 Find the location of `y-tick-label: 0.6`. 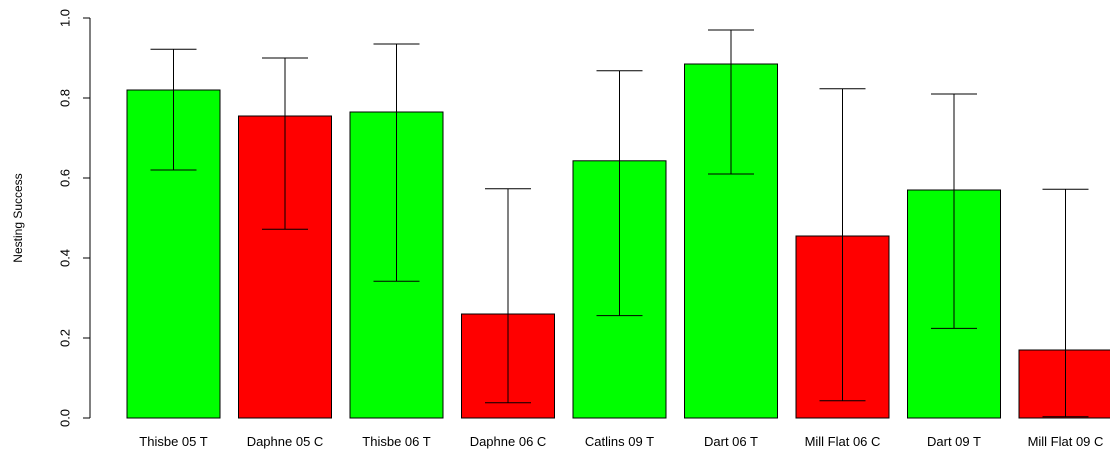

y-tick-label: 0.6 is located at coordinates (65, 178).